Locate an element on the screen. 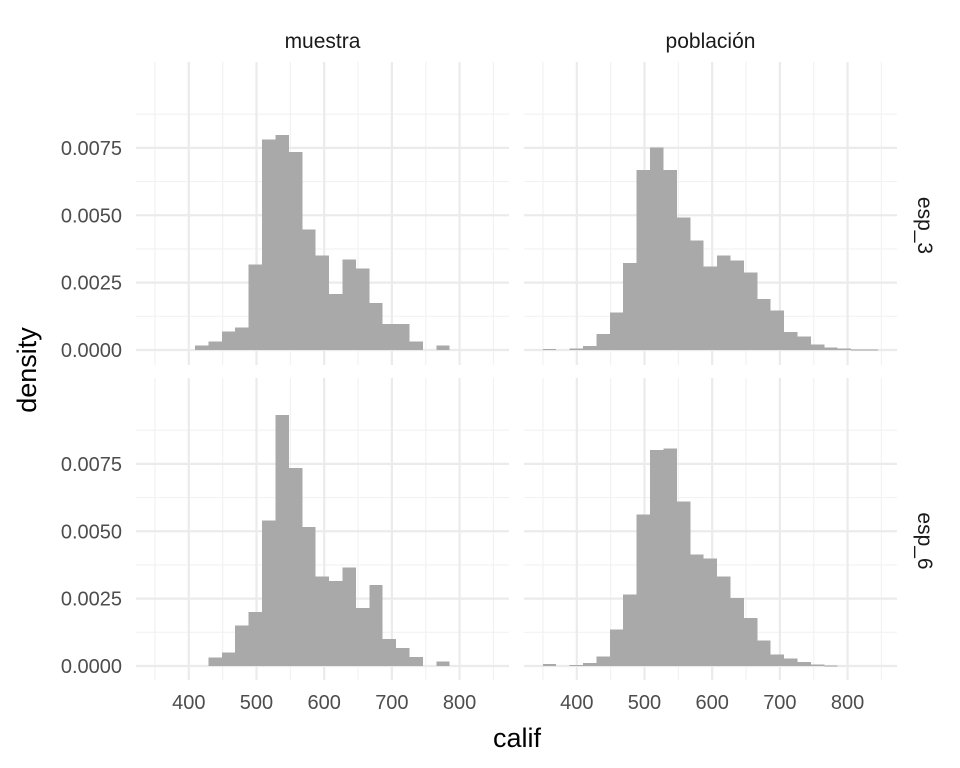  facet-row-label: esp_6 is located at coordinates (924, 540).